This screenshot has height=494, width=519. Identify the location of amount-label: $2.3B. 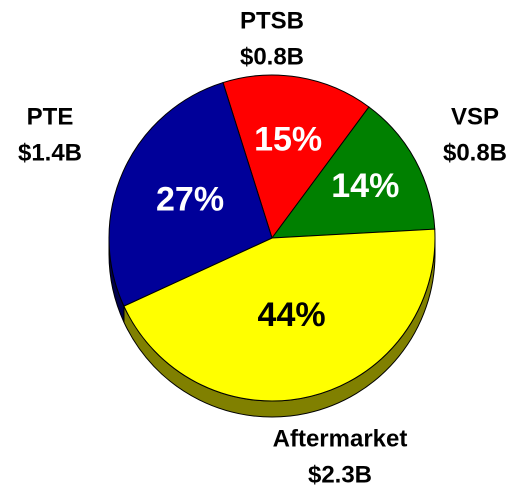
(340, 474).